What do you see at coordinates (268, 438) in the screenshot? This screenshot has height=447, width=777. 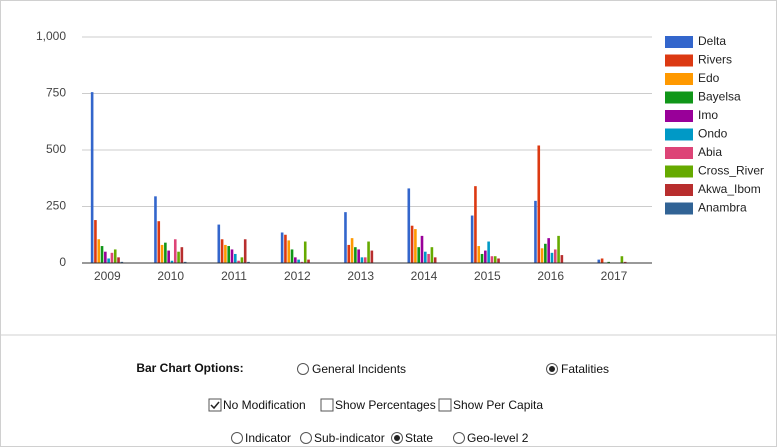 I see `radio-label: Indicator` at bounding box center [268, 438].